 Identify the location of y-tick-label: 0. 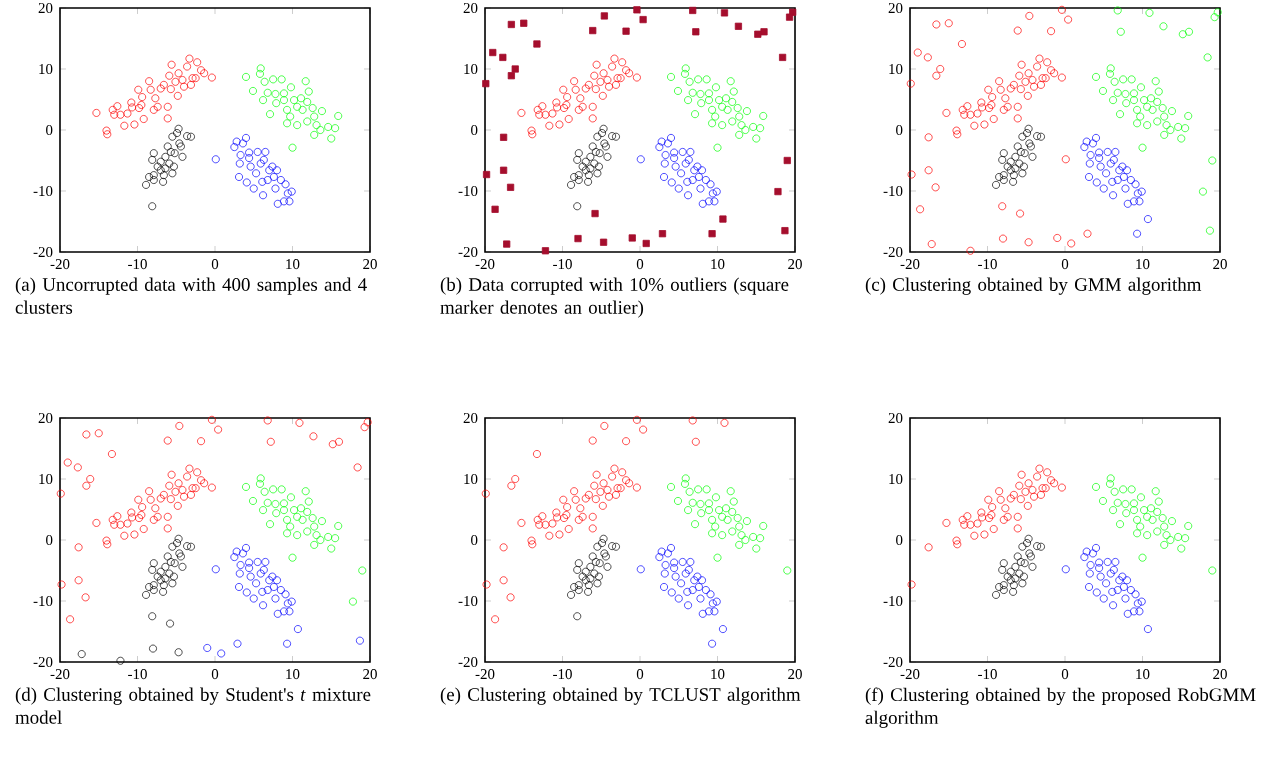
(474, 130).